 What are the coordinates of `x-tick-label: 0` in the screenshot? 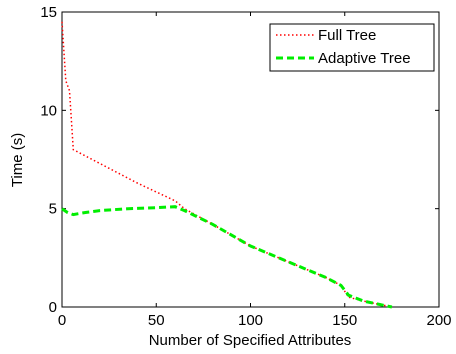 It's located at (62, 320).